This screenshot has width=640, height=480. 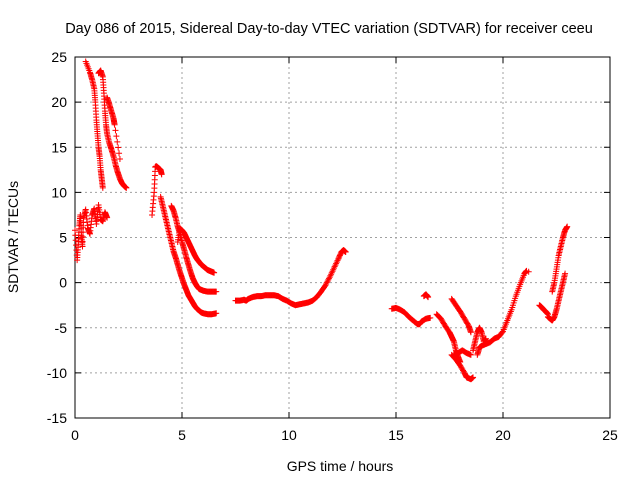 I want to click on x-tick-label: 15, so click(x=396, y=435).